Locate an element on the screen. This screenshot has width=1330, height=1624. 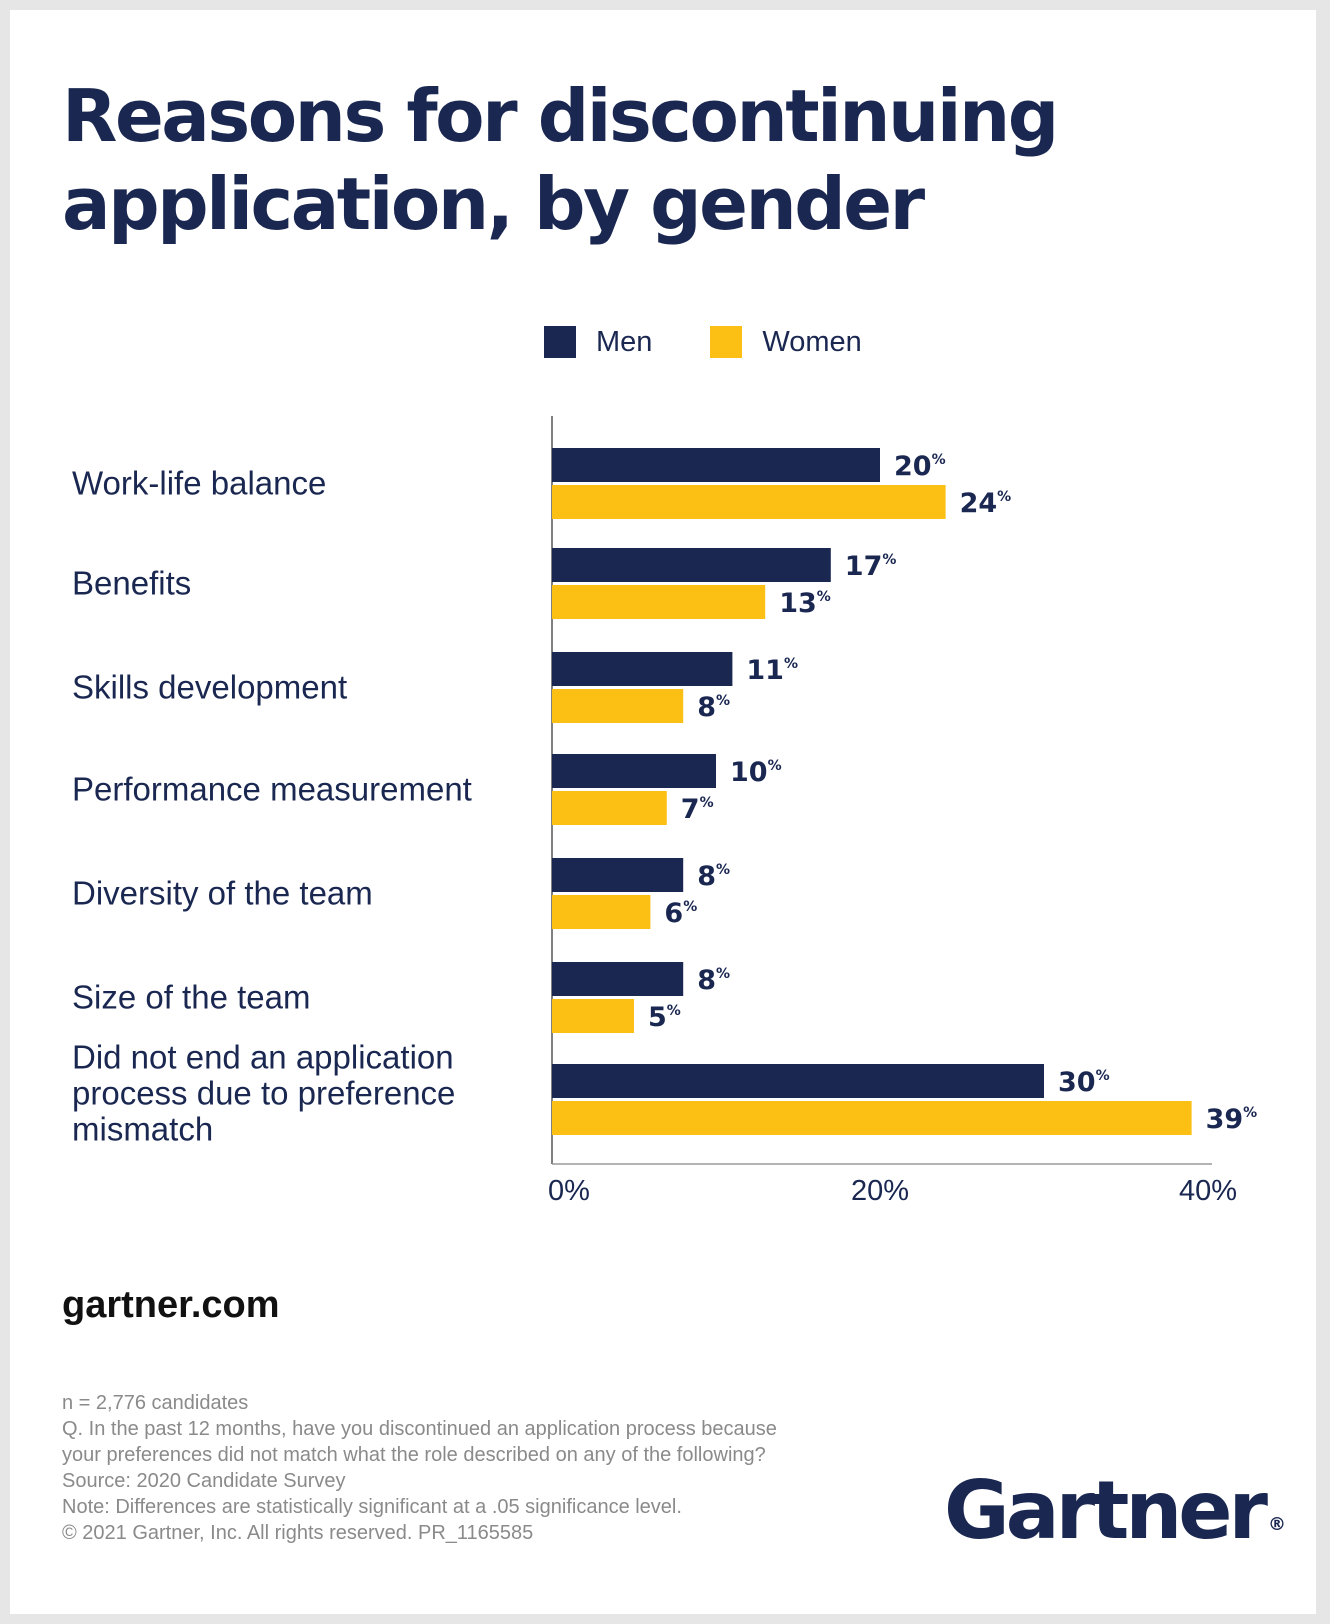
chart-legend: Men Women is located at coordinates (732, 342).